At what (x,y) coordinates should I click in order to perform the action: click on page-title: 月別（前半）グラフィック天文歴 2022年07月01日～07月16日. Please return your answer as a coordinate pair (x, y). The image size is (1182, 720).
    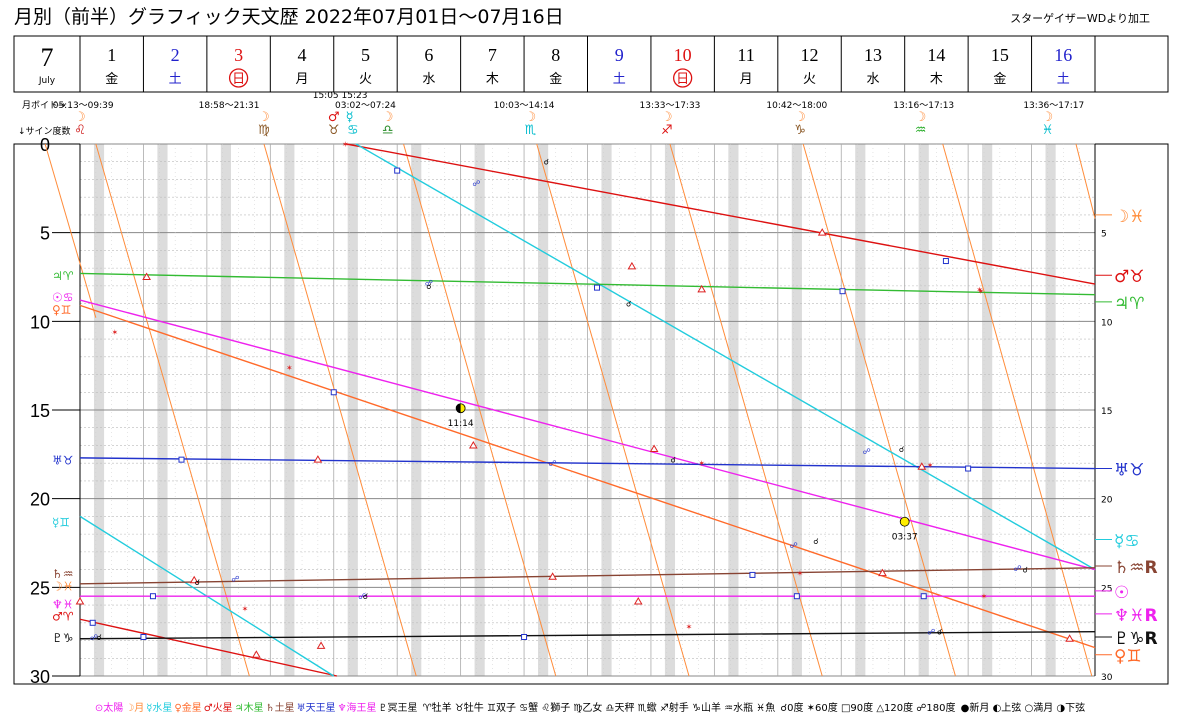
    Looking at the image, I should click on (289, 17).